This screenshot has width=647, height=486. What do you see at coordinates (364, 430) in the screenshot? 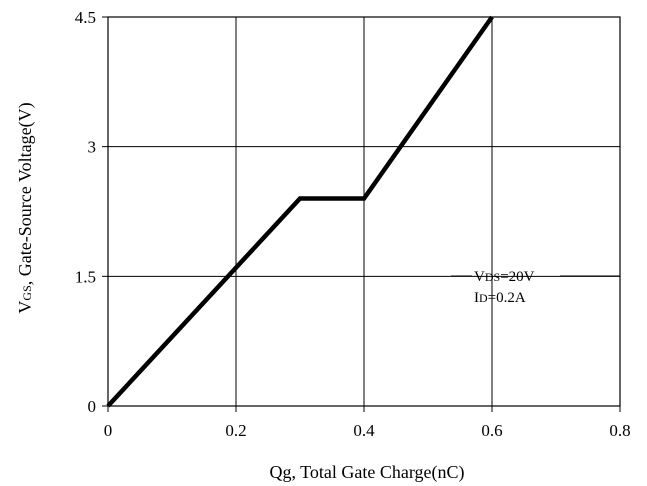
I see `x-tick-label: 0.4` at bounding box center [364, 430].